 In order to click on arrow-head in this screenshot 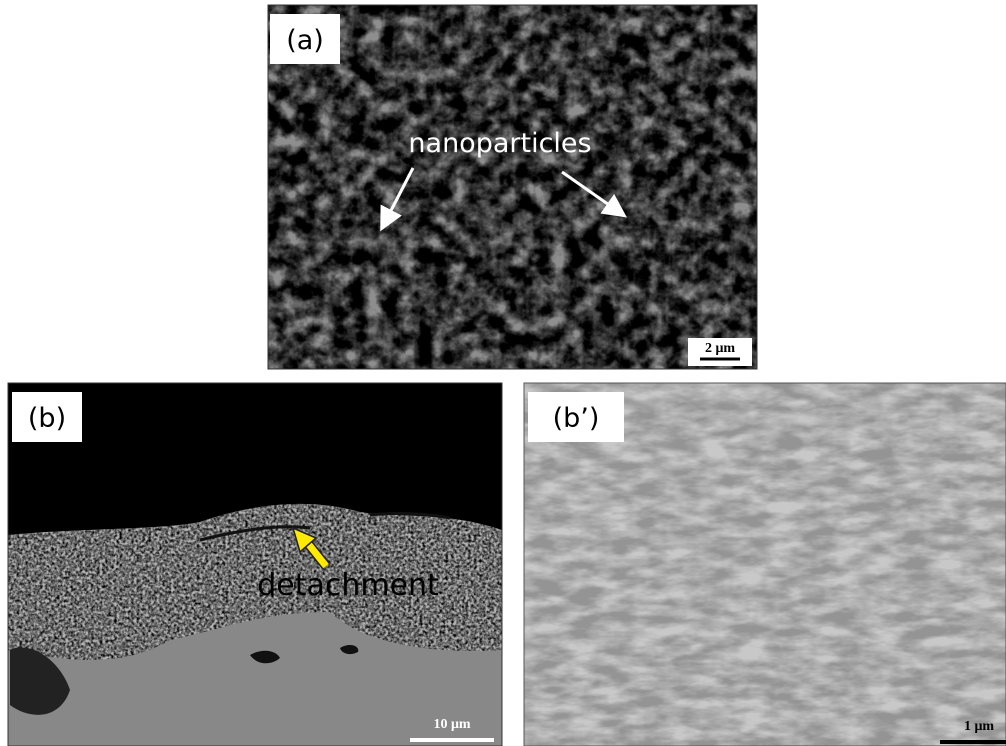, I will do `click(304, 540)`.